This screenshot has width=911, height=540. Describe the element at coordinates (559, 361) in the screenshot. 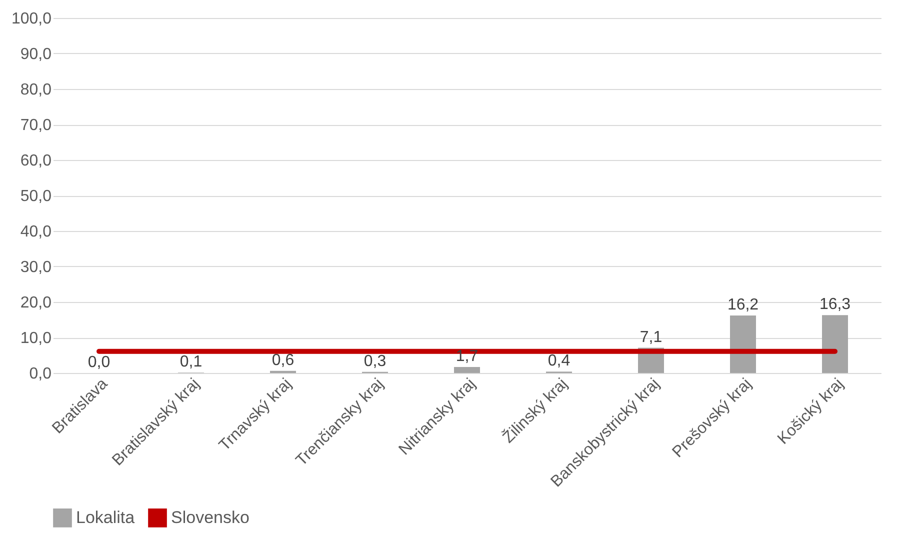

I see `data-label: 0,4` at that location.